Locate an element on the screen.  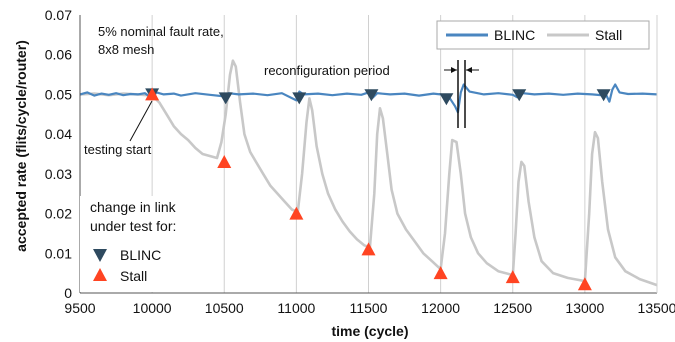
marker-legend-stall-icon is located at coordinates (100, 274).